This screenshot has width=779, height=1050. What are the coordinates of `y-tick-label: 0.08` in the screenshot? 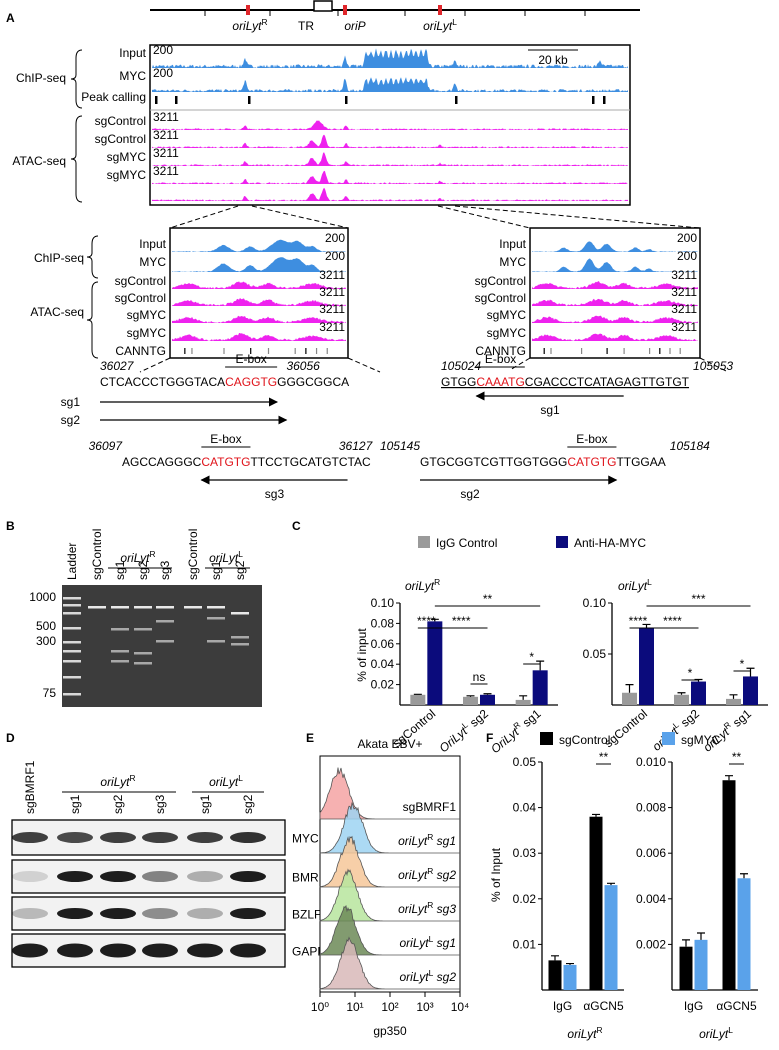 It's located at (383, 623).